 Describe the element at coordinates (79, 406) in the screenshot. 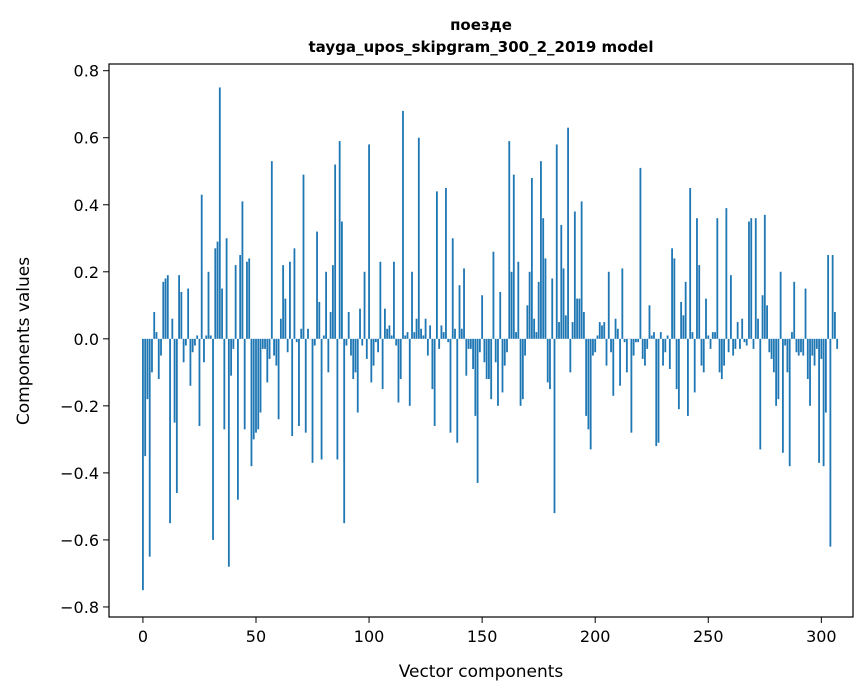

I see `y-tick-label: −0.2` at that location.